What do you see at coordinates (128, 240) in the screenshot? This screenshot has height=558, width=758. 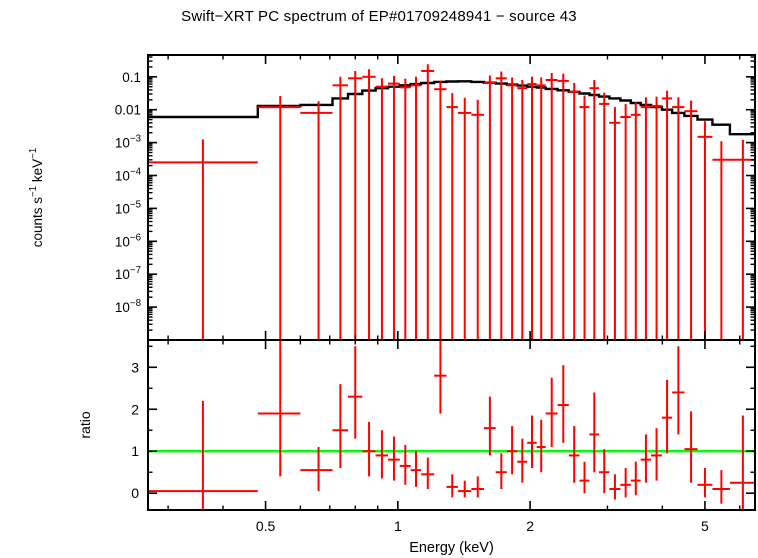 I see `y-tick-label: 10⁻⁶` at bounding box center [128, 240].